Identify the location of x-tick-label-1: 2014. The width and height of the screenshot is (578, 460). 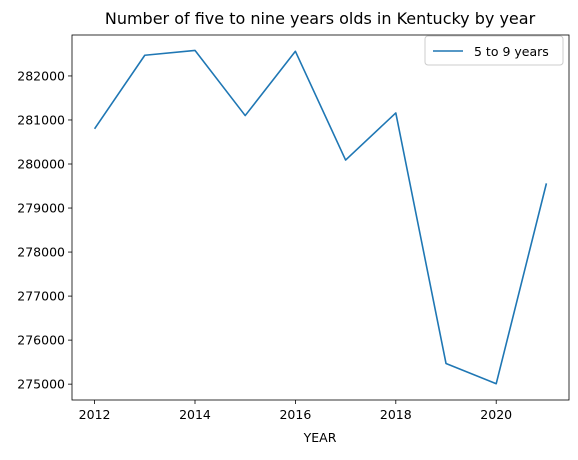
(195, 414).